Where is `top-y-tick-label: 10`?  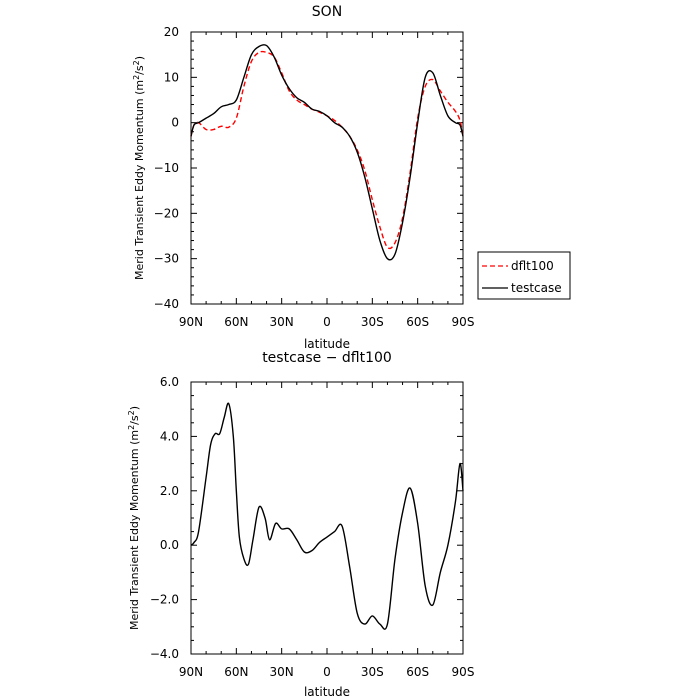
top-y-tick-label: 10 is located at coordinates (171, 77).